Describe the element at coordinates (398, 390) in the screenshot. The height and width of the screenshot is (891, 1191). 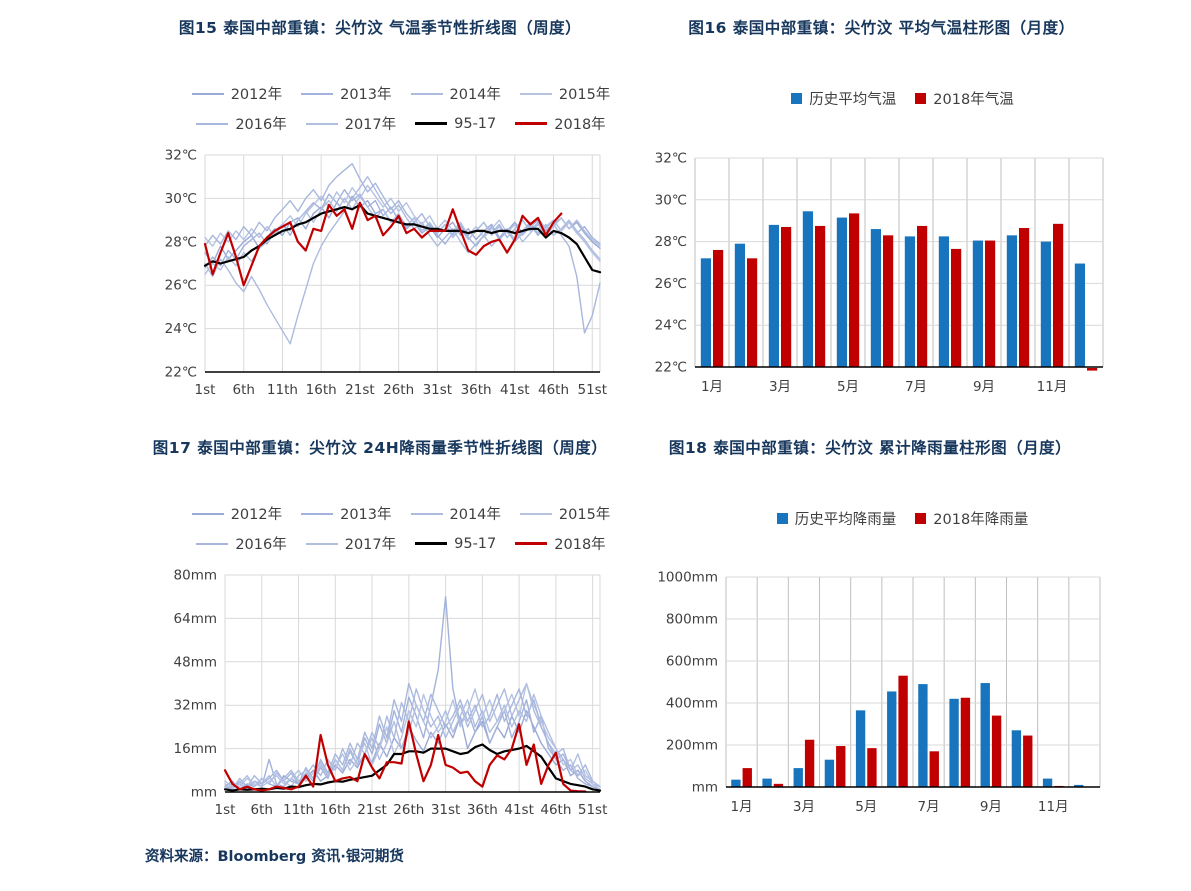
I see `svg-text: 26th` at that location.